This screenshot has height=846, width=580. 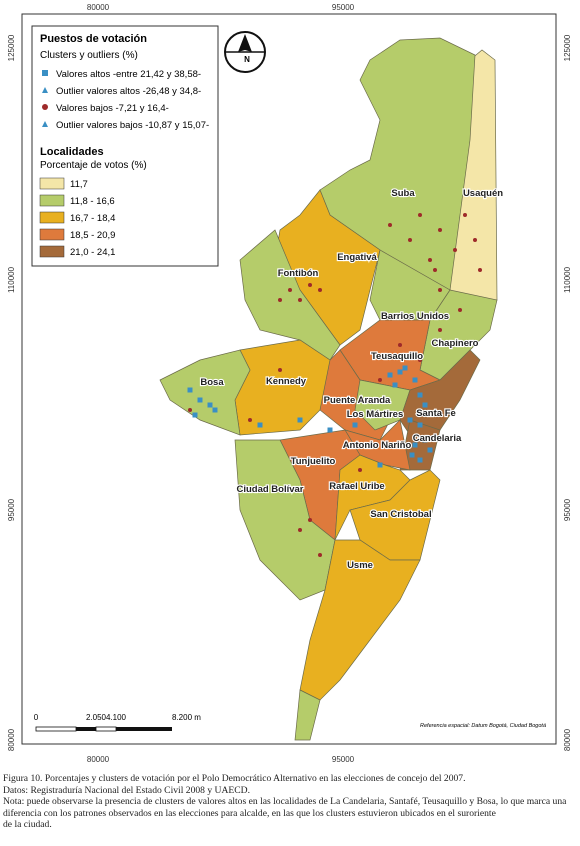 What do you see at coordinates (93, 39) in the screenshot?
I see `legend-title: Puestos de votación` at bounding box center [93, 39].